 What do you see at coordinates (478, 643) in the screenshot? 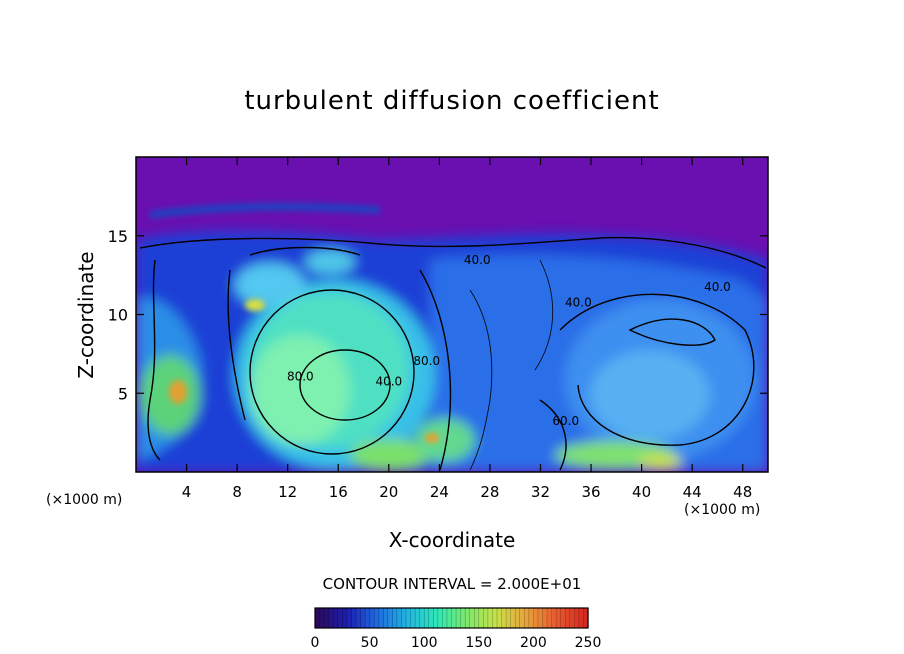
I see `colorbar-tick-label: 150` at bounding box center [478, 643].